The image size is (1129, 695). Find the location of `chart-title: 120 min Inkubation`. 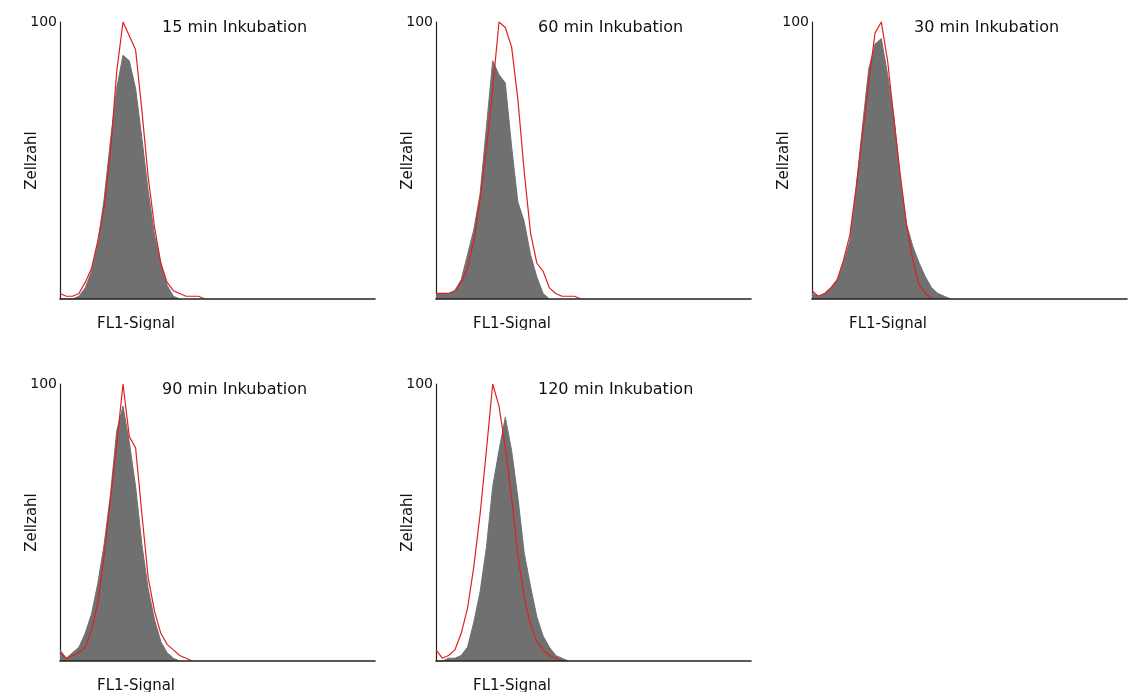

chart-title: 120 min Inkubation is located at coordinates (616, 388).